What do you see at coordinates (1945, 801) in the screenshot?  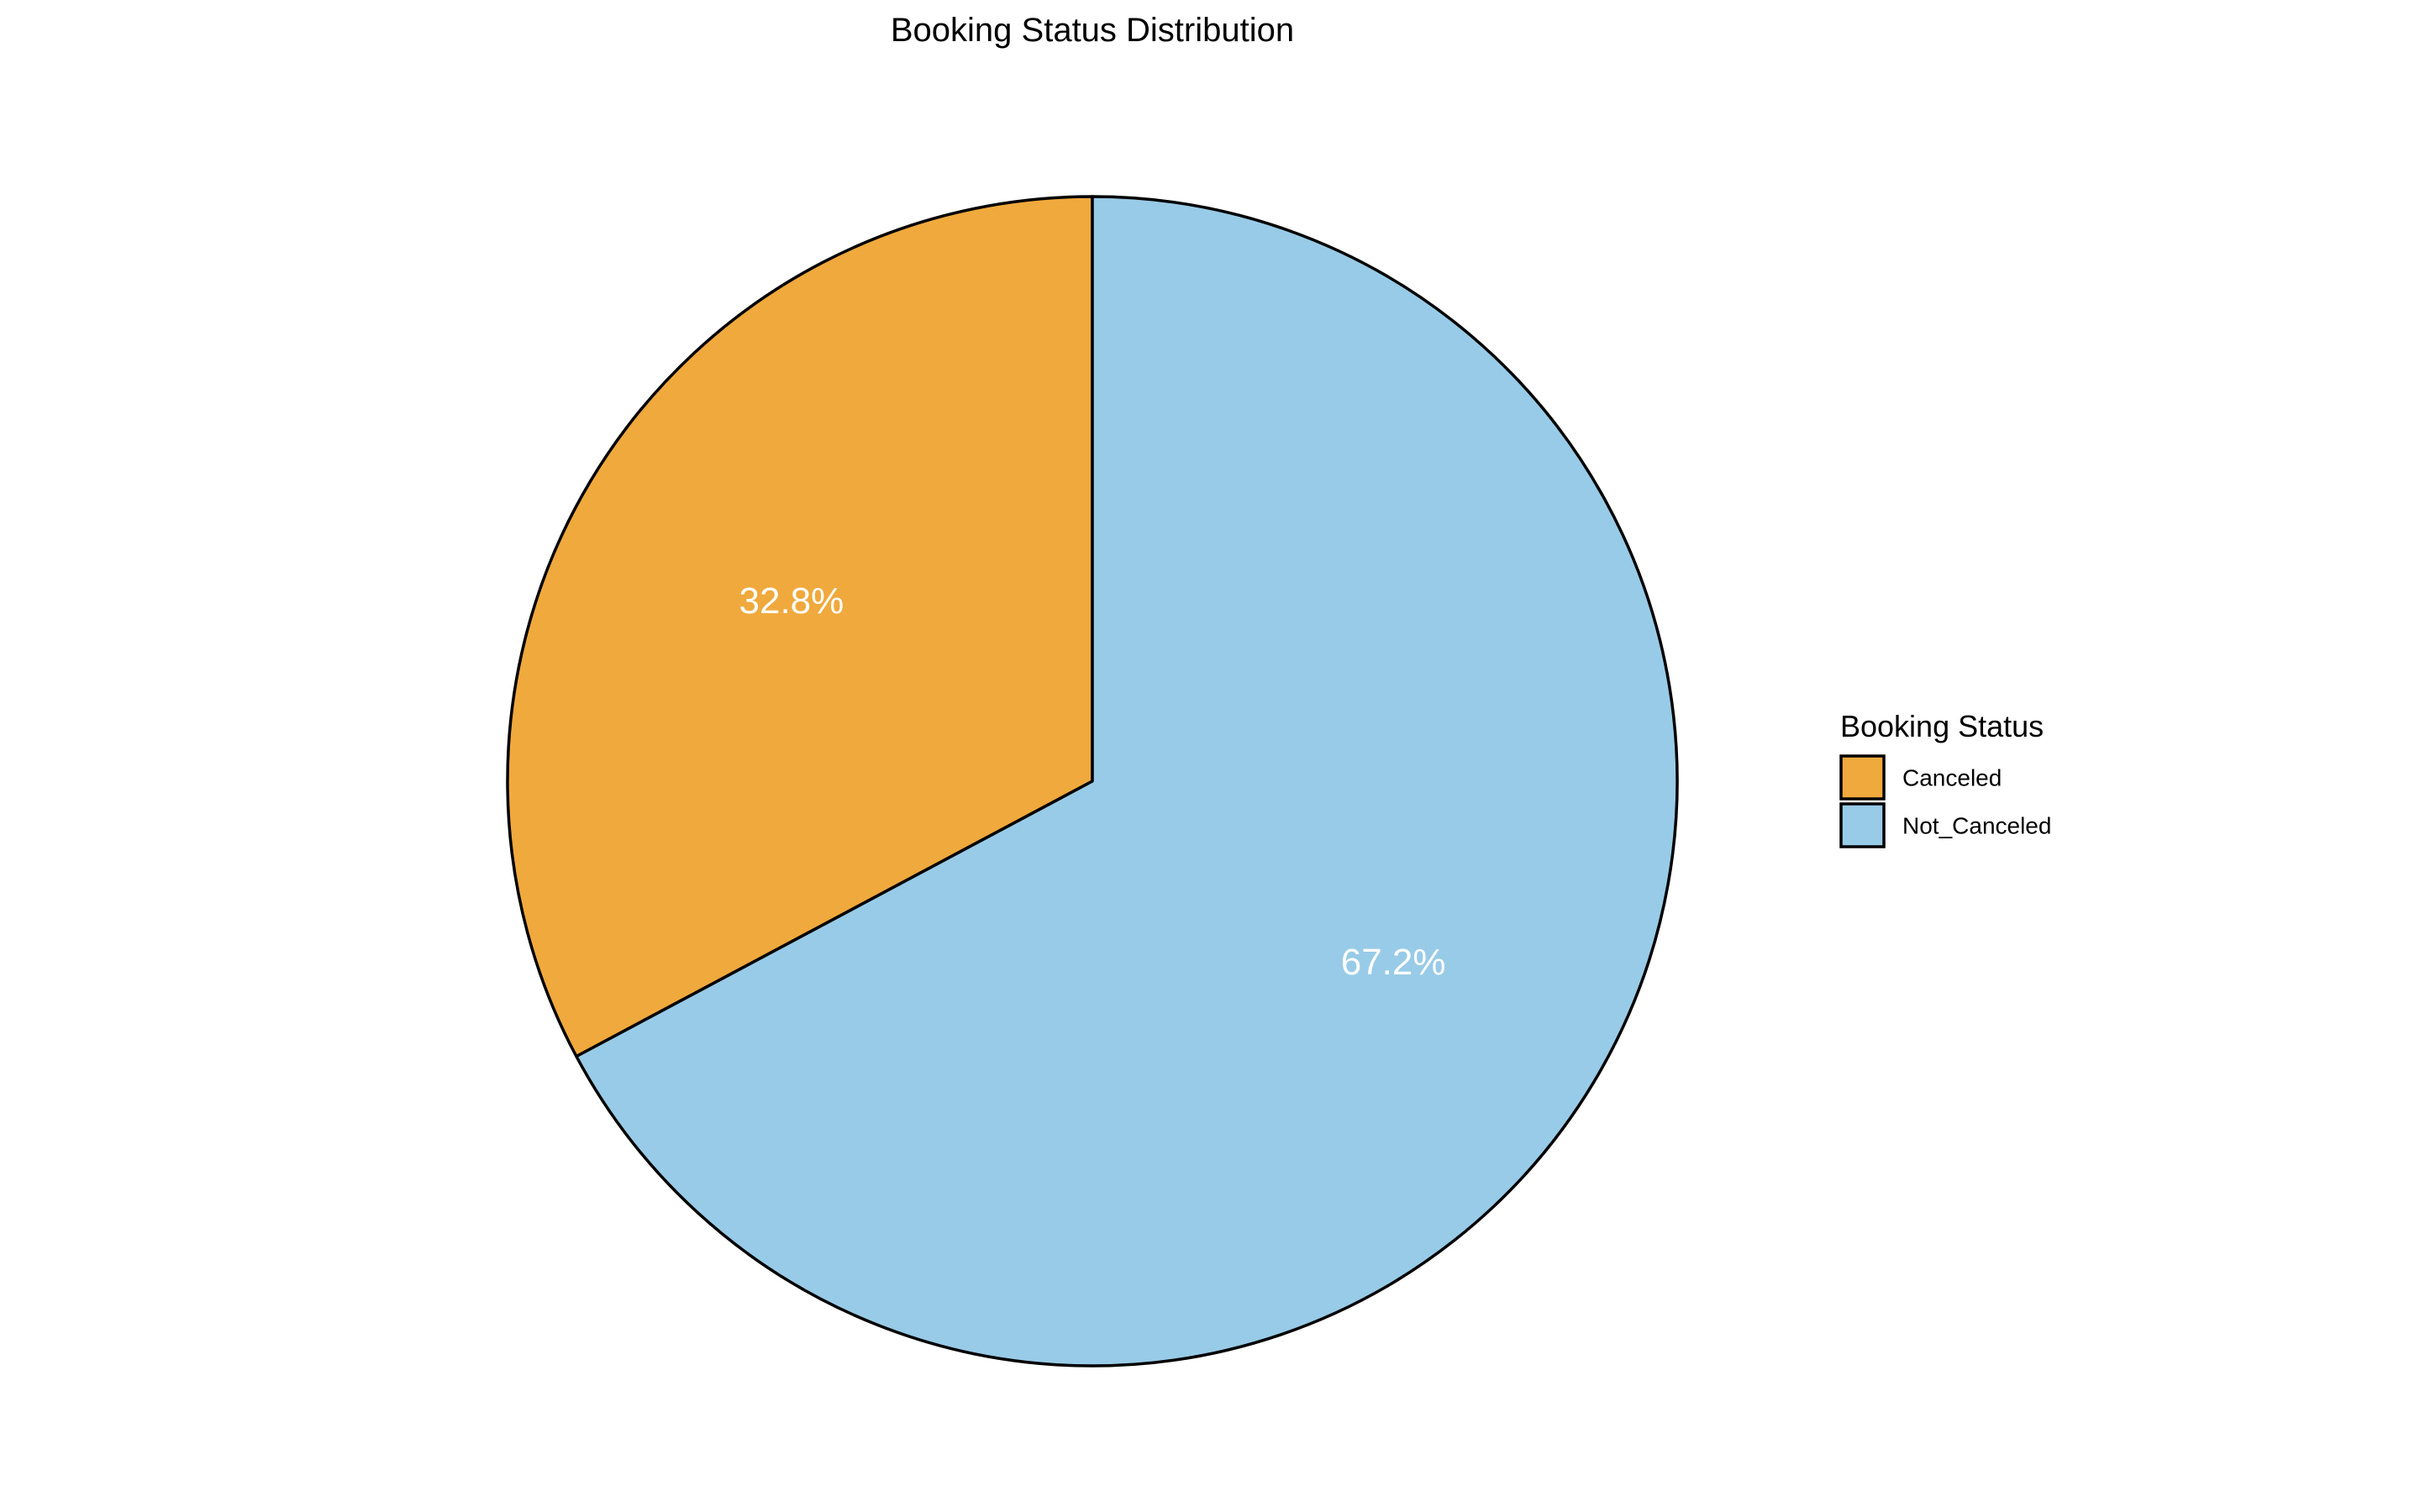 I see `legend-items: Canceled Not_Canceled` at bounding box center [1945, 801].